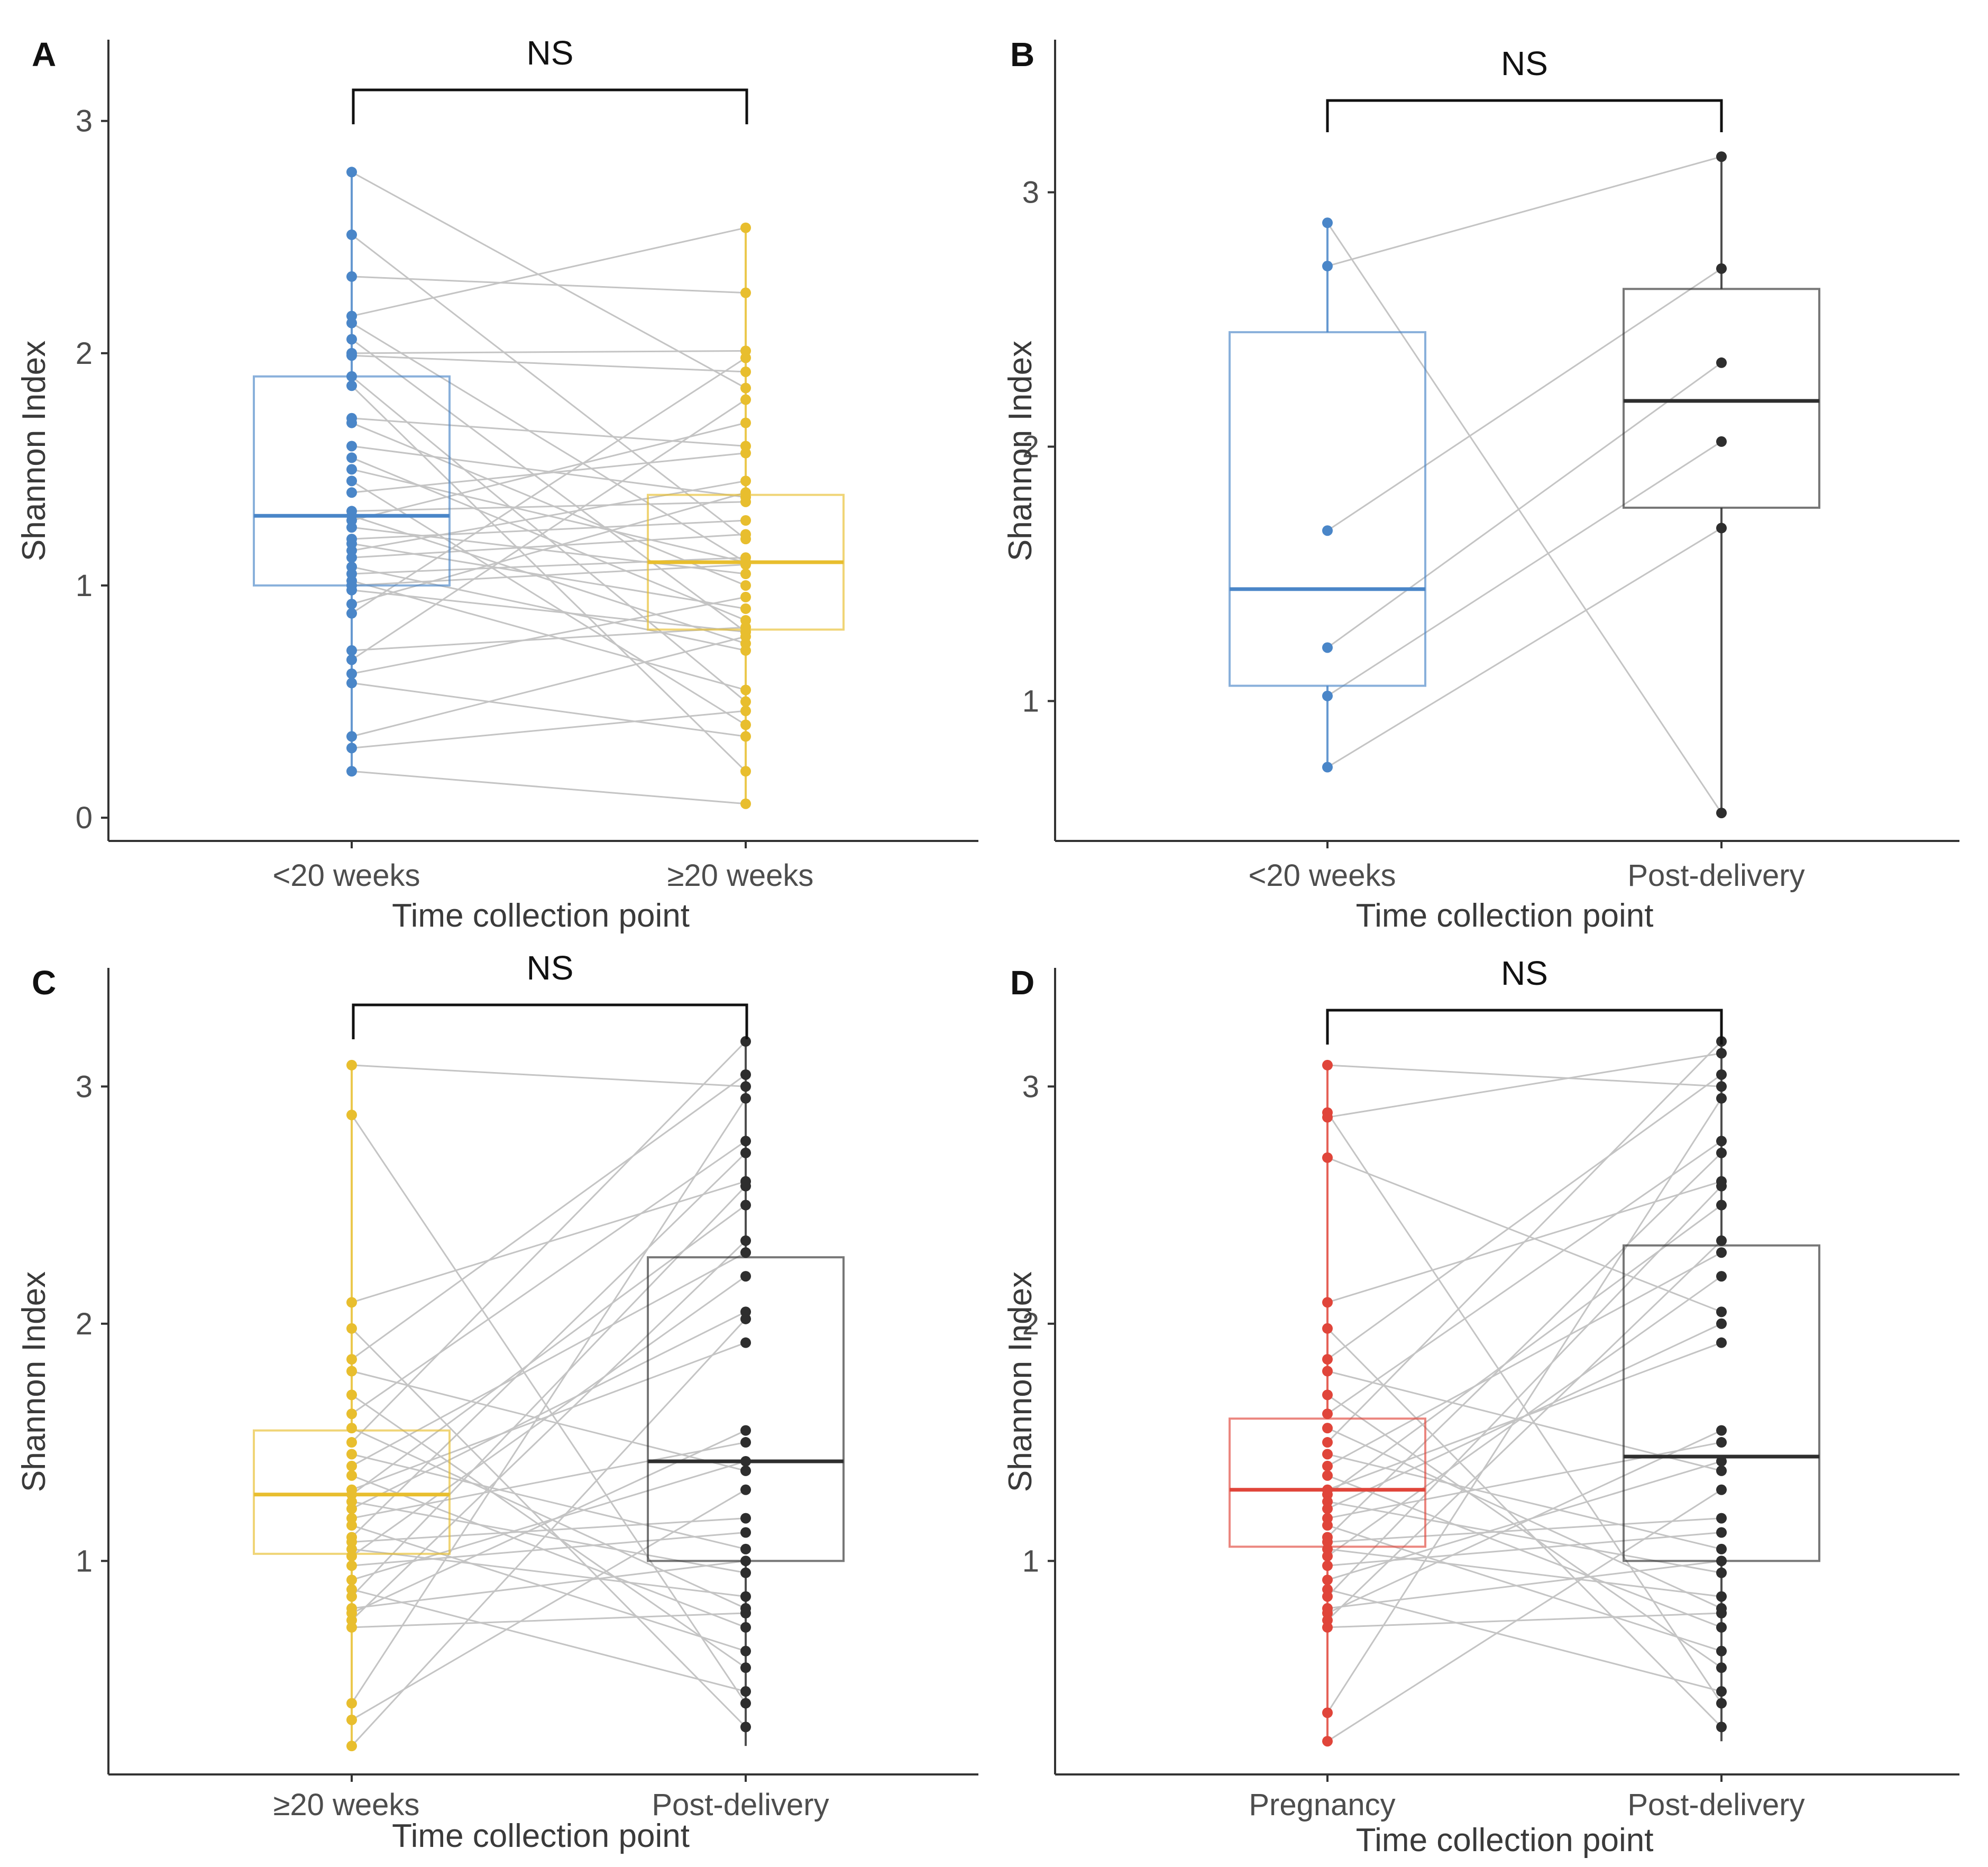 This screenshot has width=1988, height=1867. I want to click on panel-letter: A, so click(44, 54).